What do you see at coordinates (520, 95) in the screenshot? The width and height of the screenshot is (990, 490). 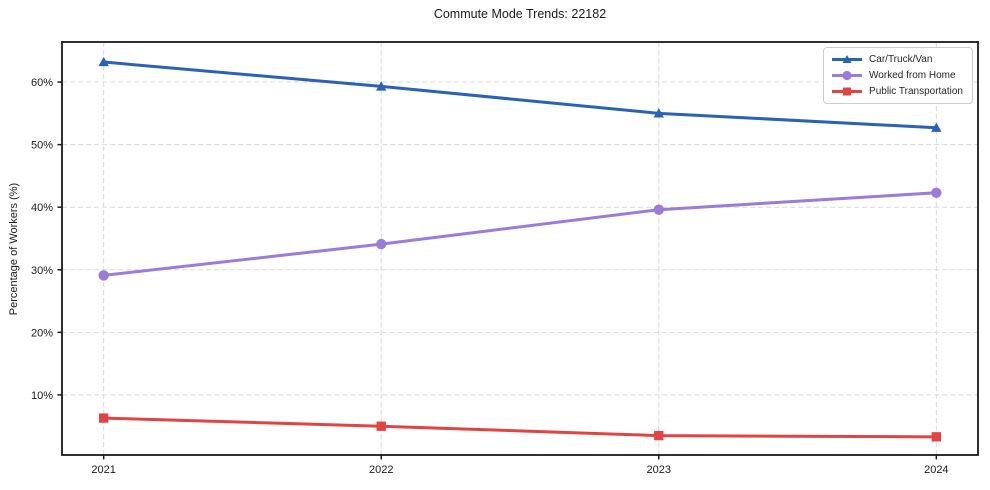 I see `series-line-car-truck-van` at bounding box center [520, 95].